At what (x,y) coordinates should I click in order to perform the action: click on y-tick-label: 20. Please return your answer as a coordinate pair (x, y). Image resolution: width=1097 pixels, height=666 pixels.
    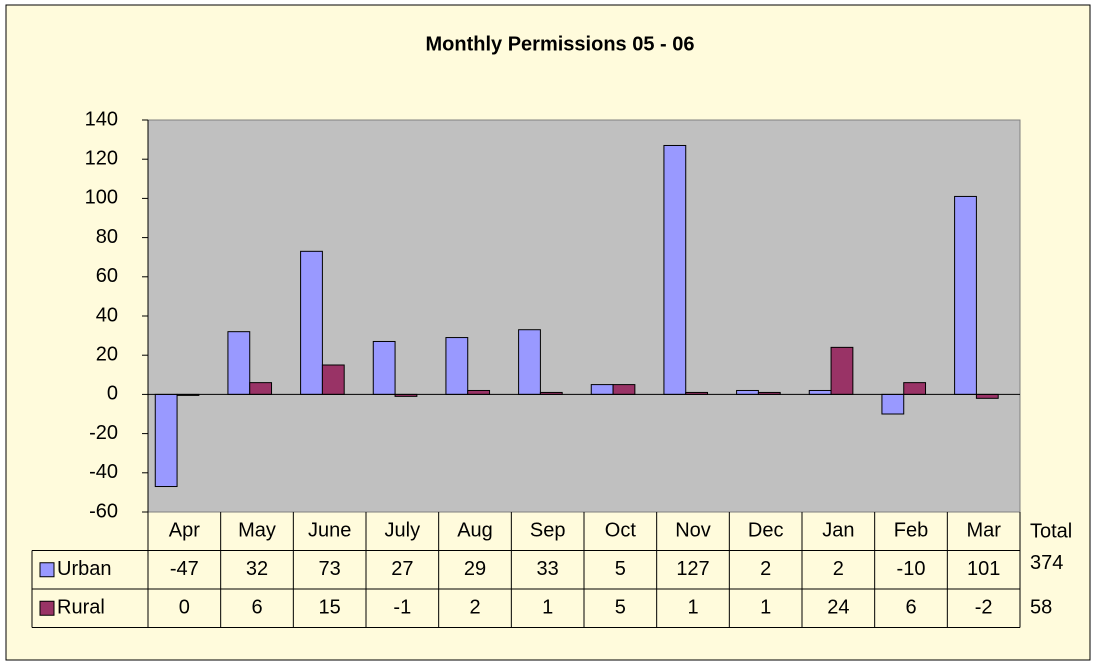
    Looking at the image, I should click on (107, 354).